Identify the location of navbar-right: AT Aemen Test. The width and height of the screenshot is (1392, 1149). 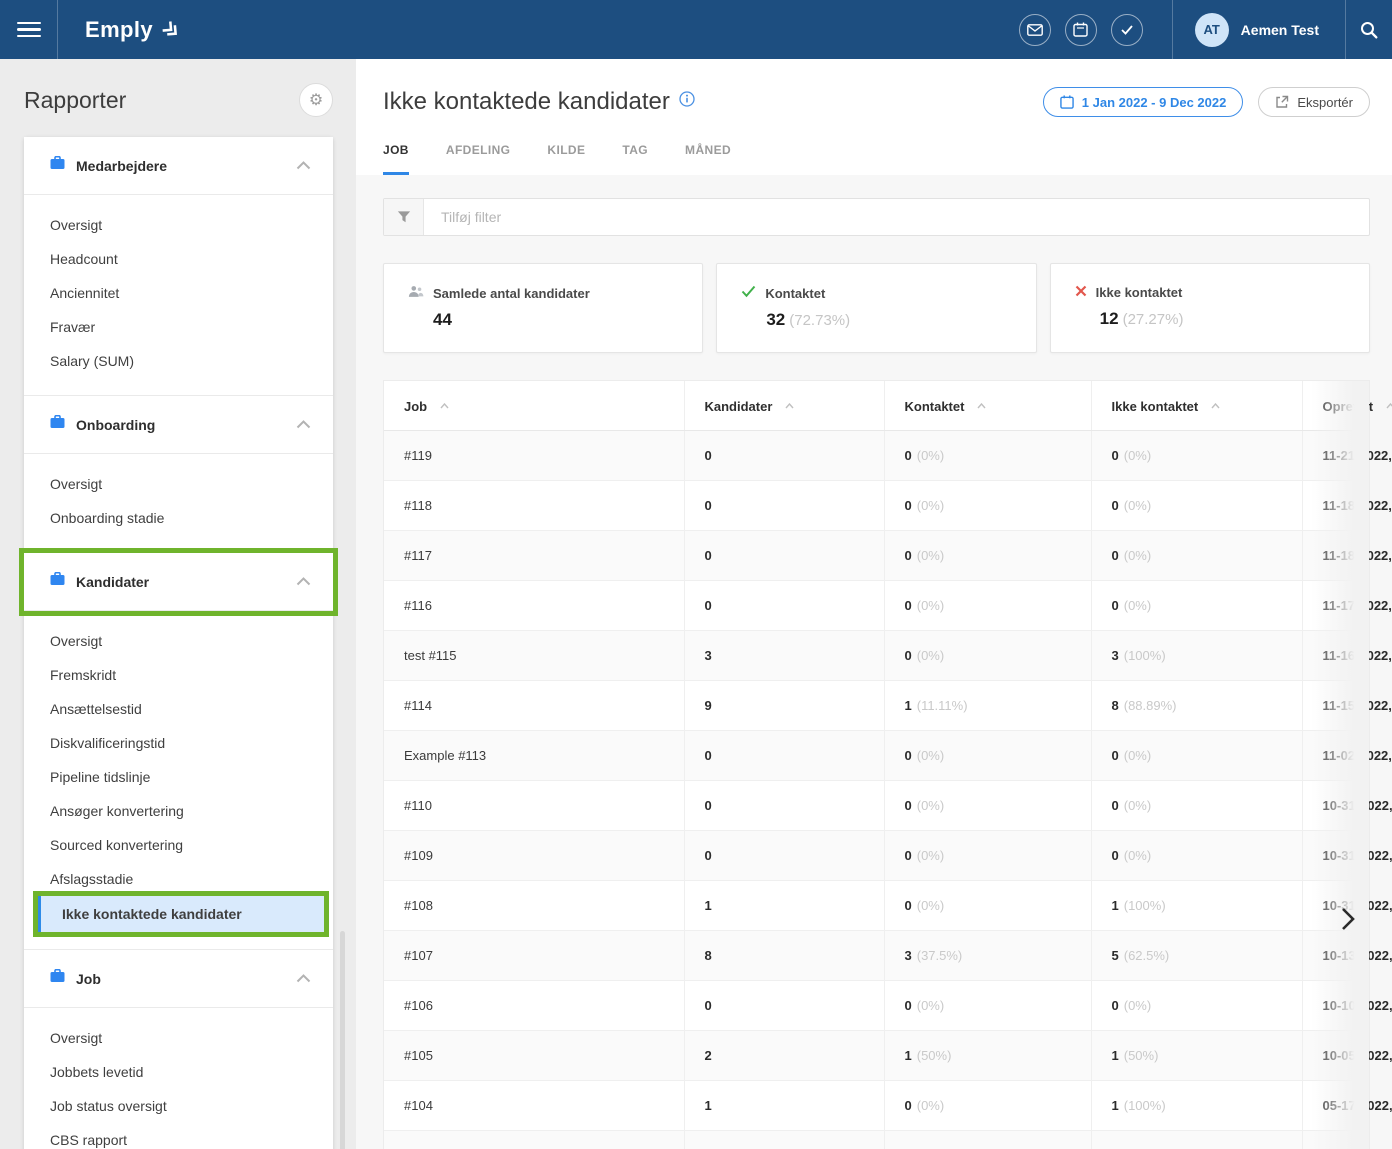
(1205, 29).